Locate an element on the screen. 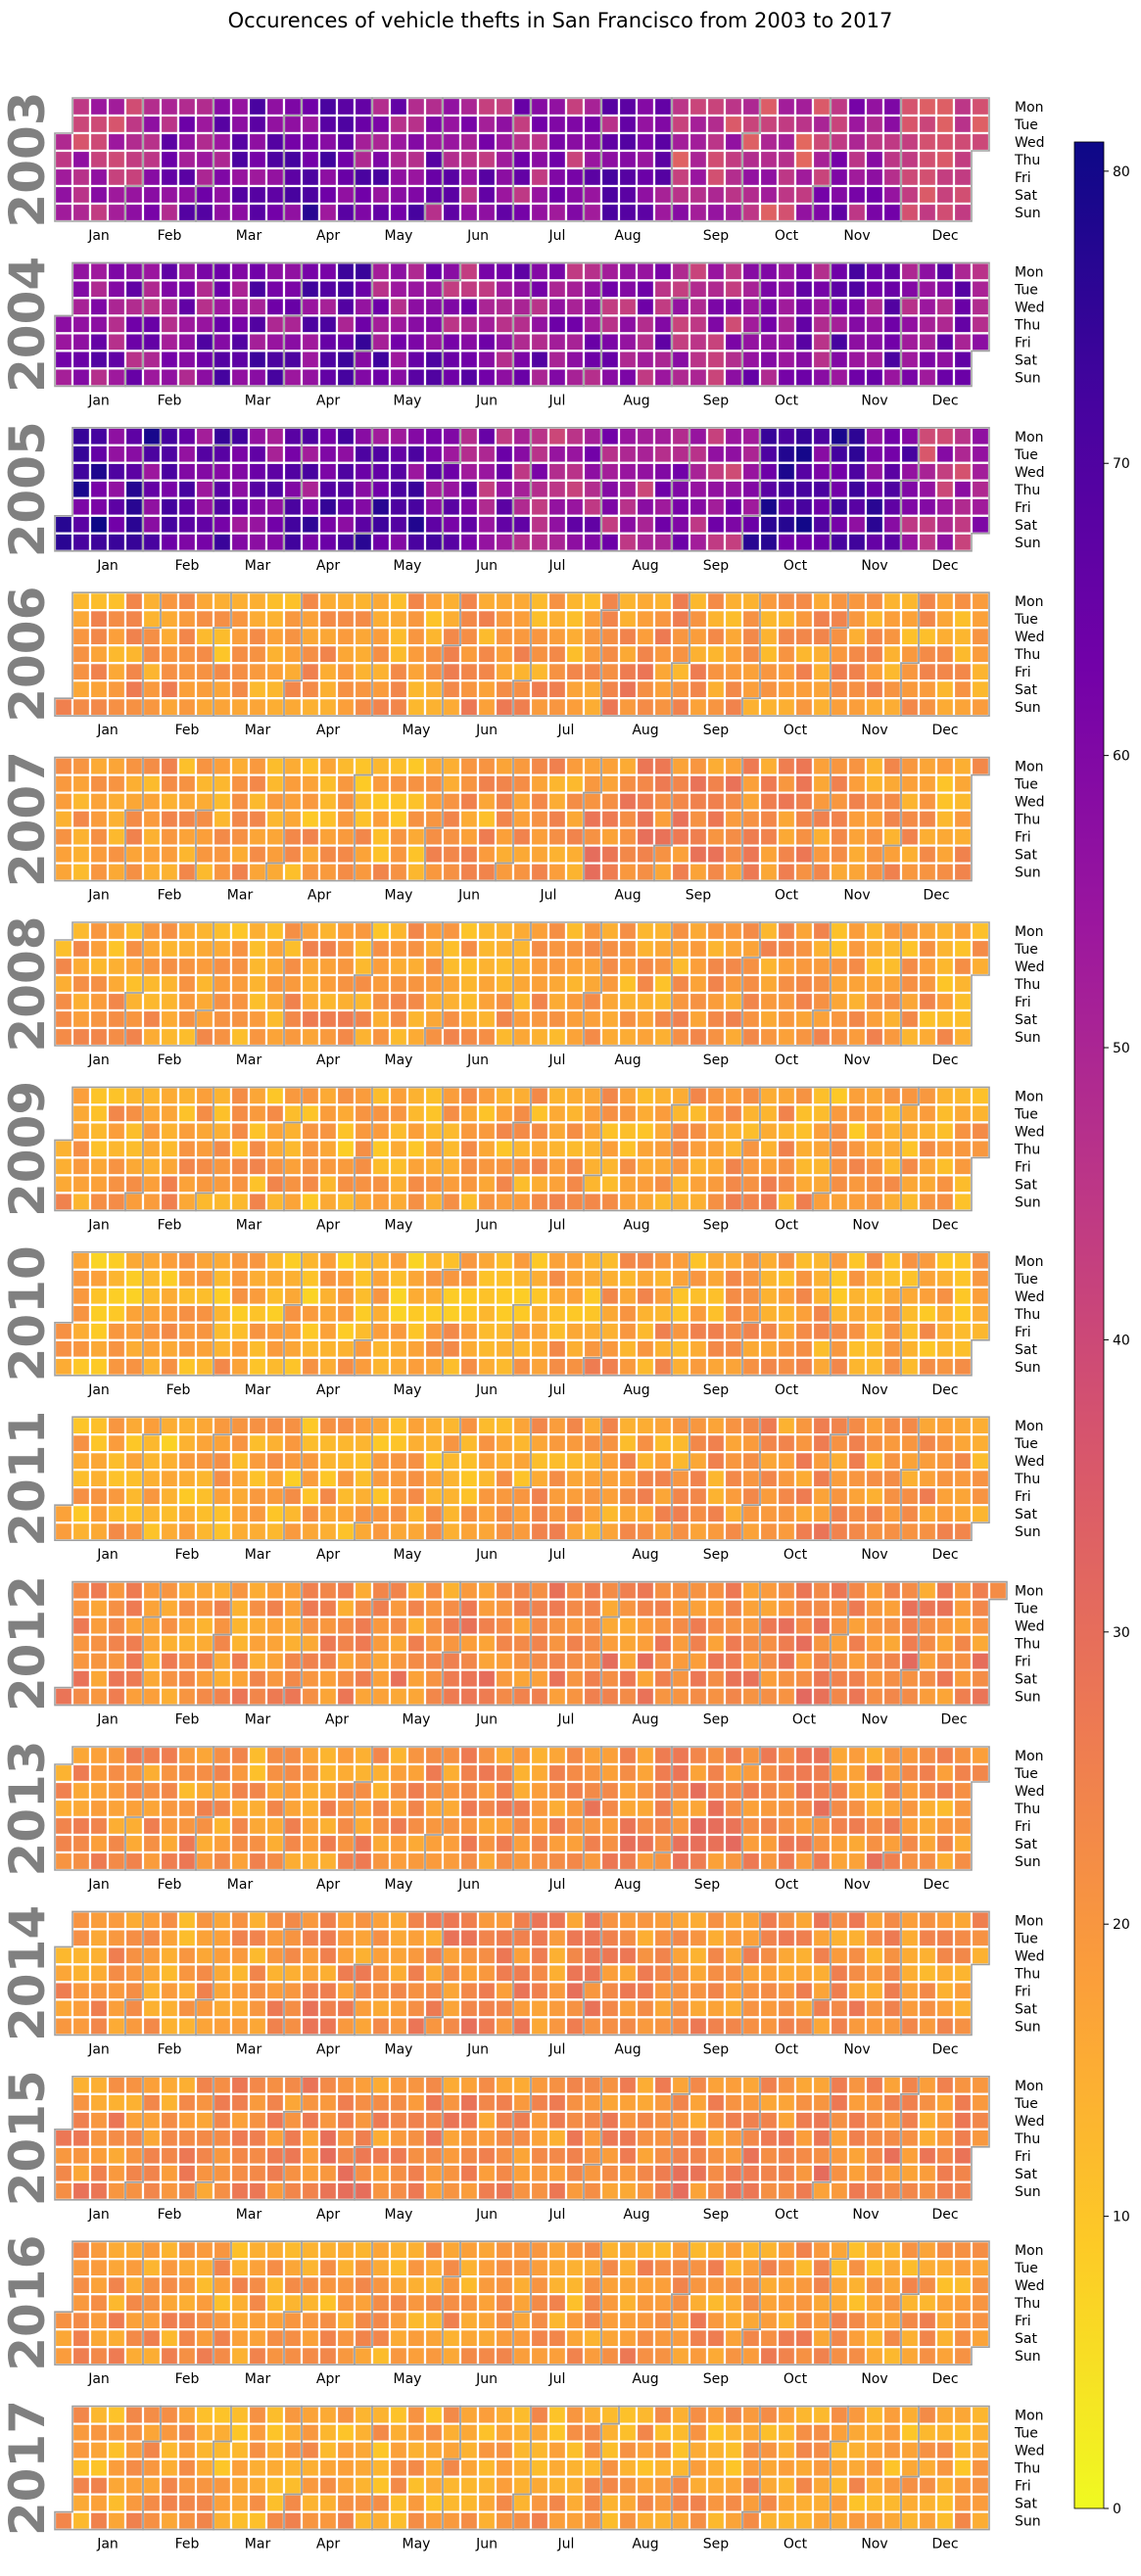  weekday-label: Sun is located at coordinates (1028, 213).